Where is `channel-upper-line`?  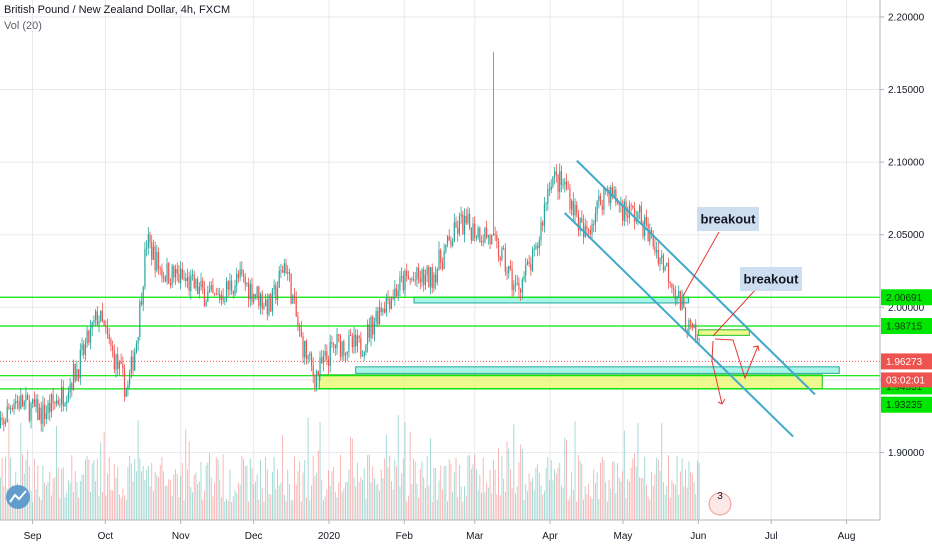
channel-upper-line is located at coordinates (696, 277).